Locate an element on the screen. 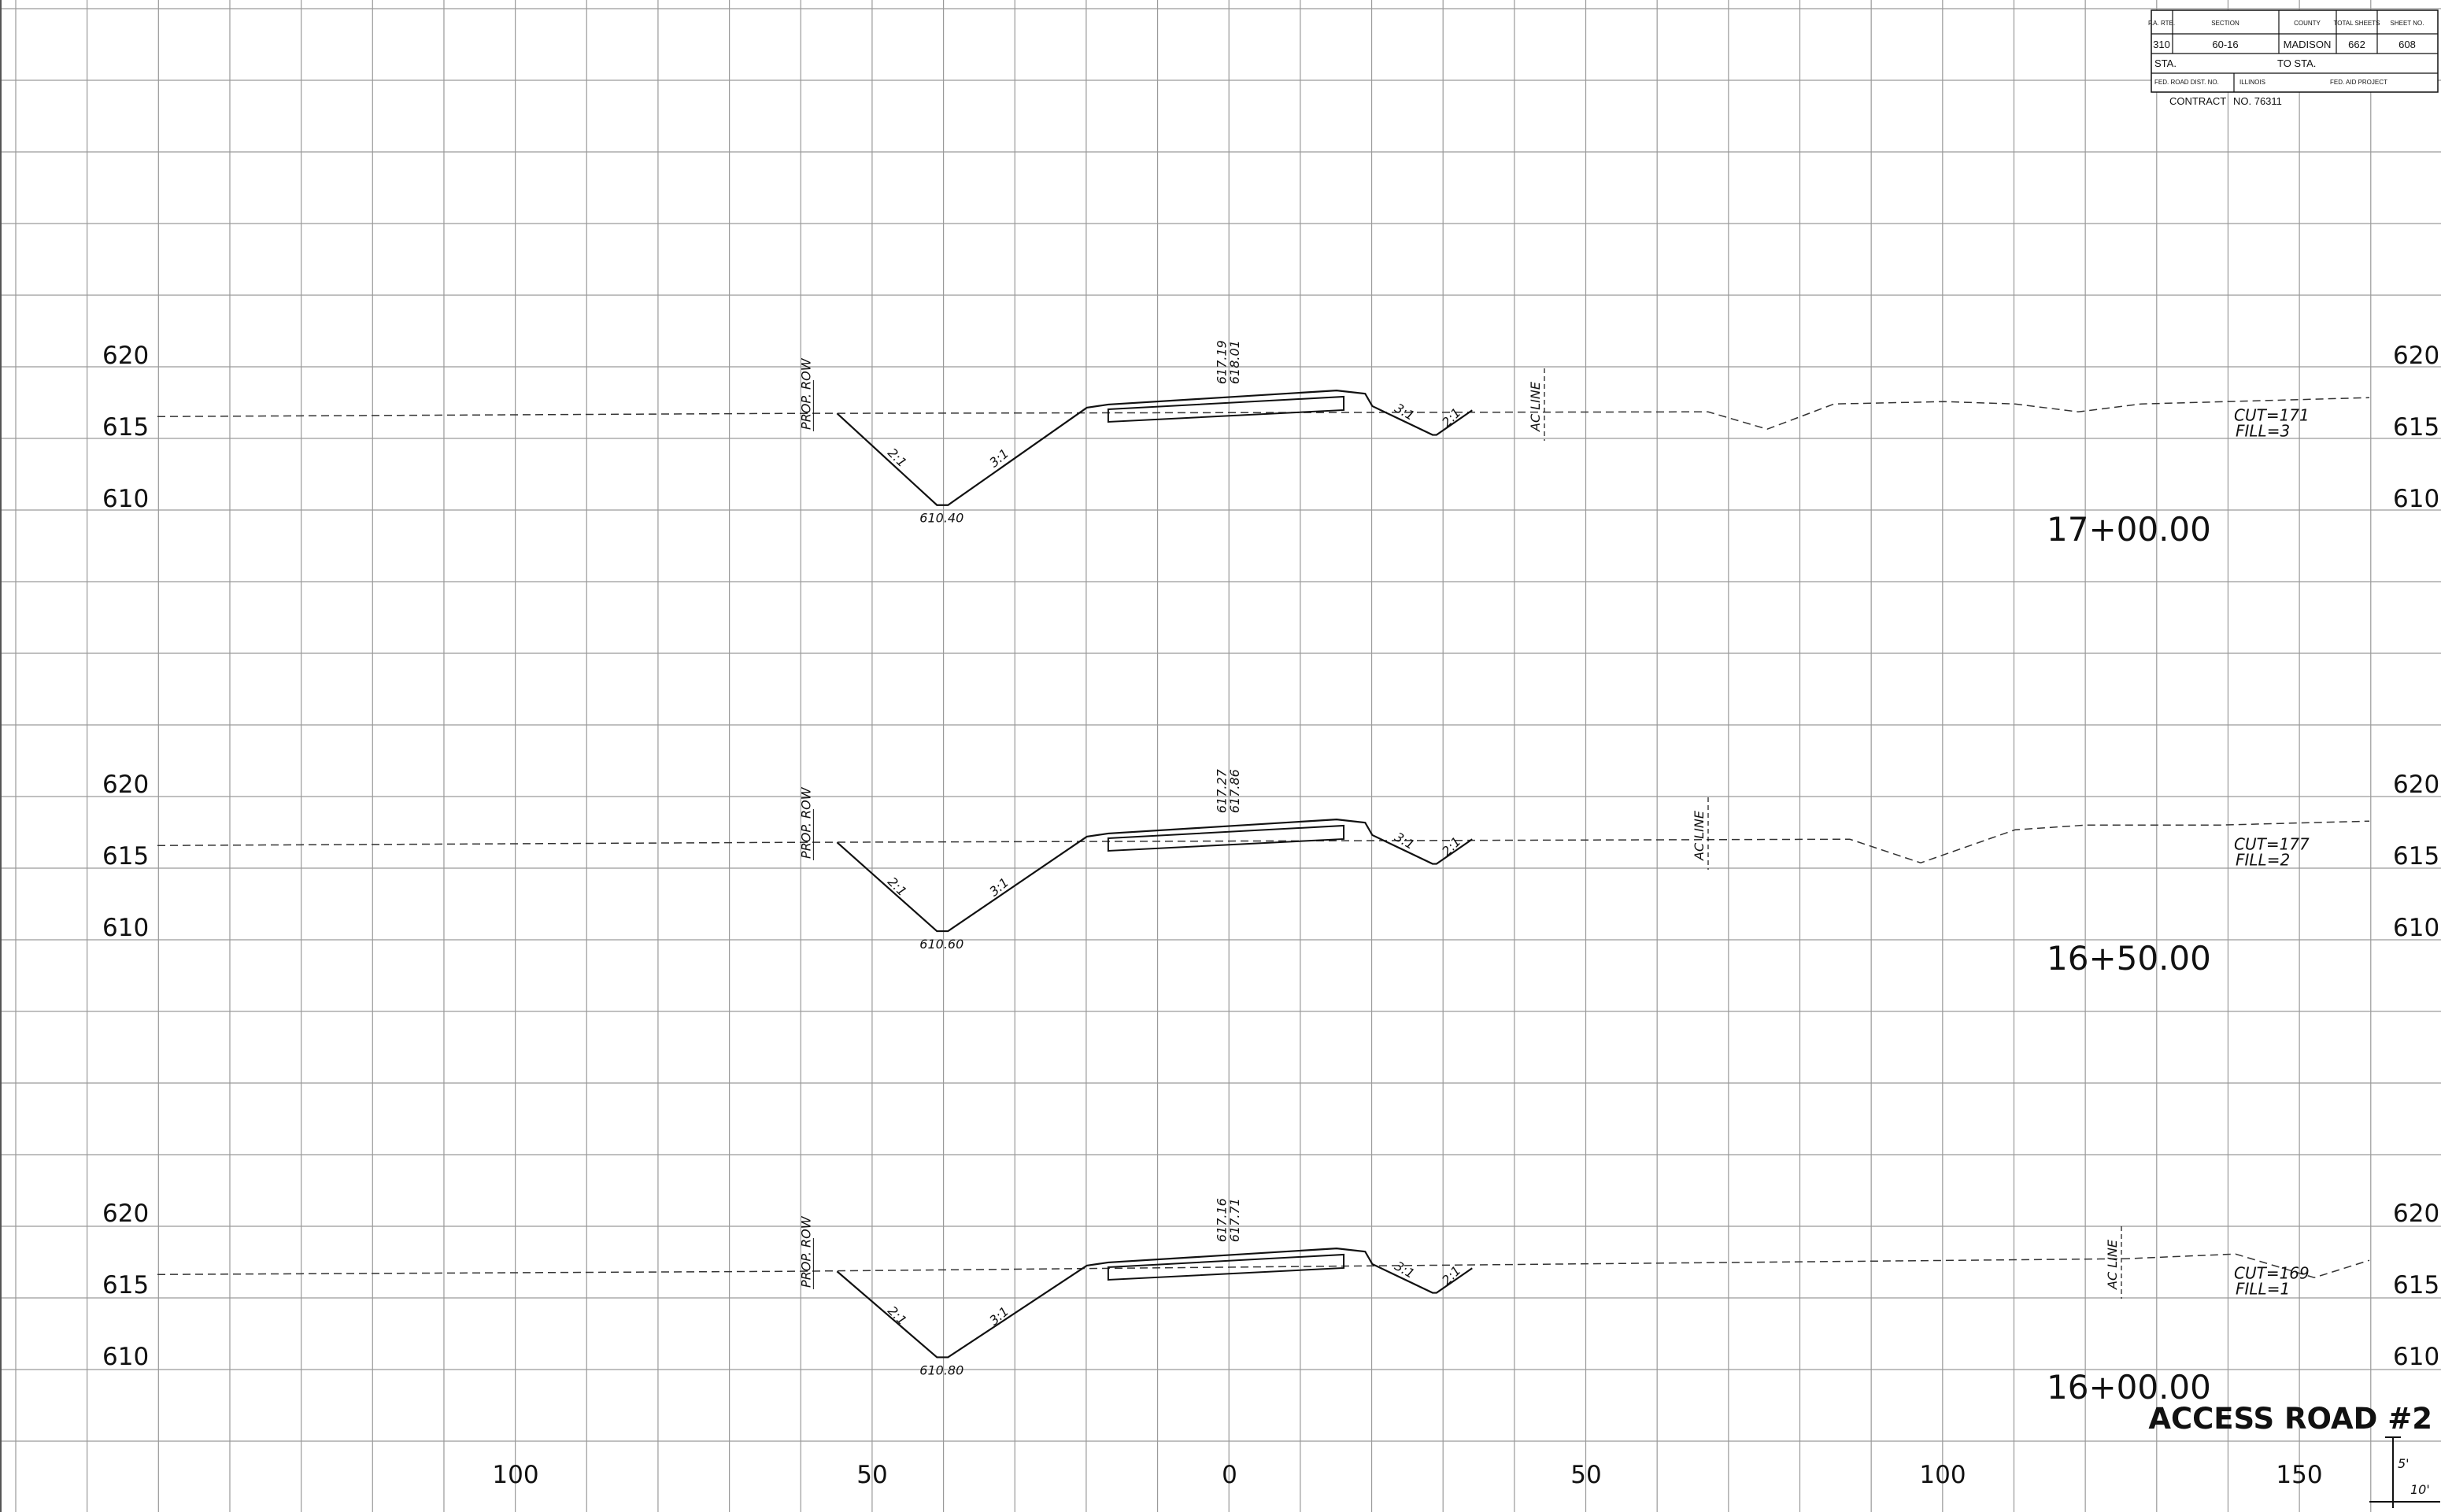  tb-sheet-no-label: SHEET NO. is located at coordinates (2407, 23).